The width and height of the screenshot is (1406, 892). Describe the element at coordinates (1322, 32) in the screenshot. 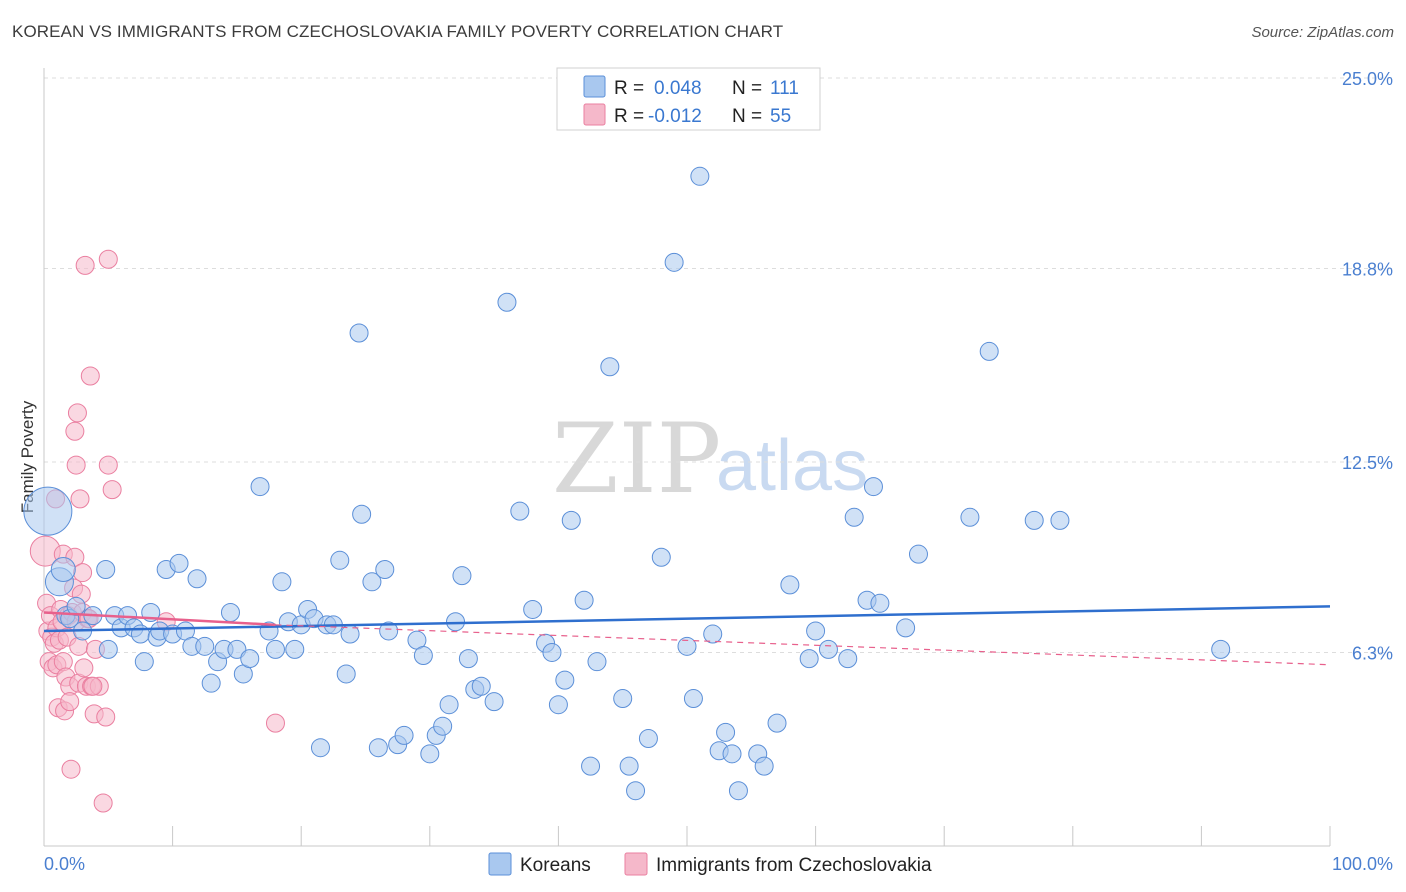

I see `source-credit: Source: ZipAtlas.com` at that location.